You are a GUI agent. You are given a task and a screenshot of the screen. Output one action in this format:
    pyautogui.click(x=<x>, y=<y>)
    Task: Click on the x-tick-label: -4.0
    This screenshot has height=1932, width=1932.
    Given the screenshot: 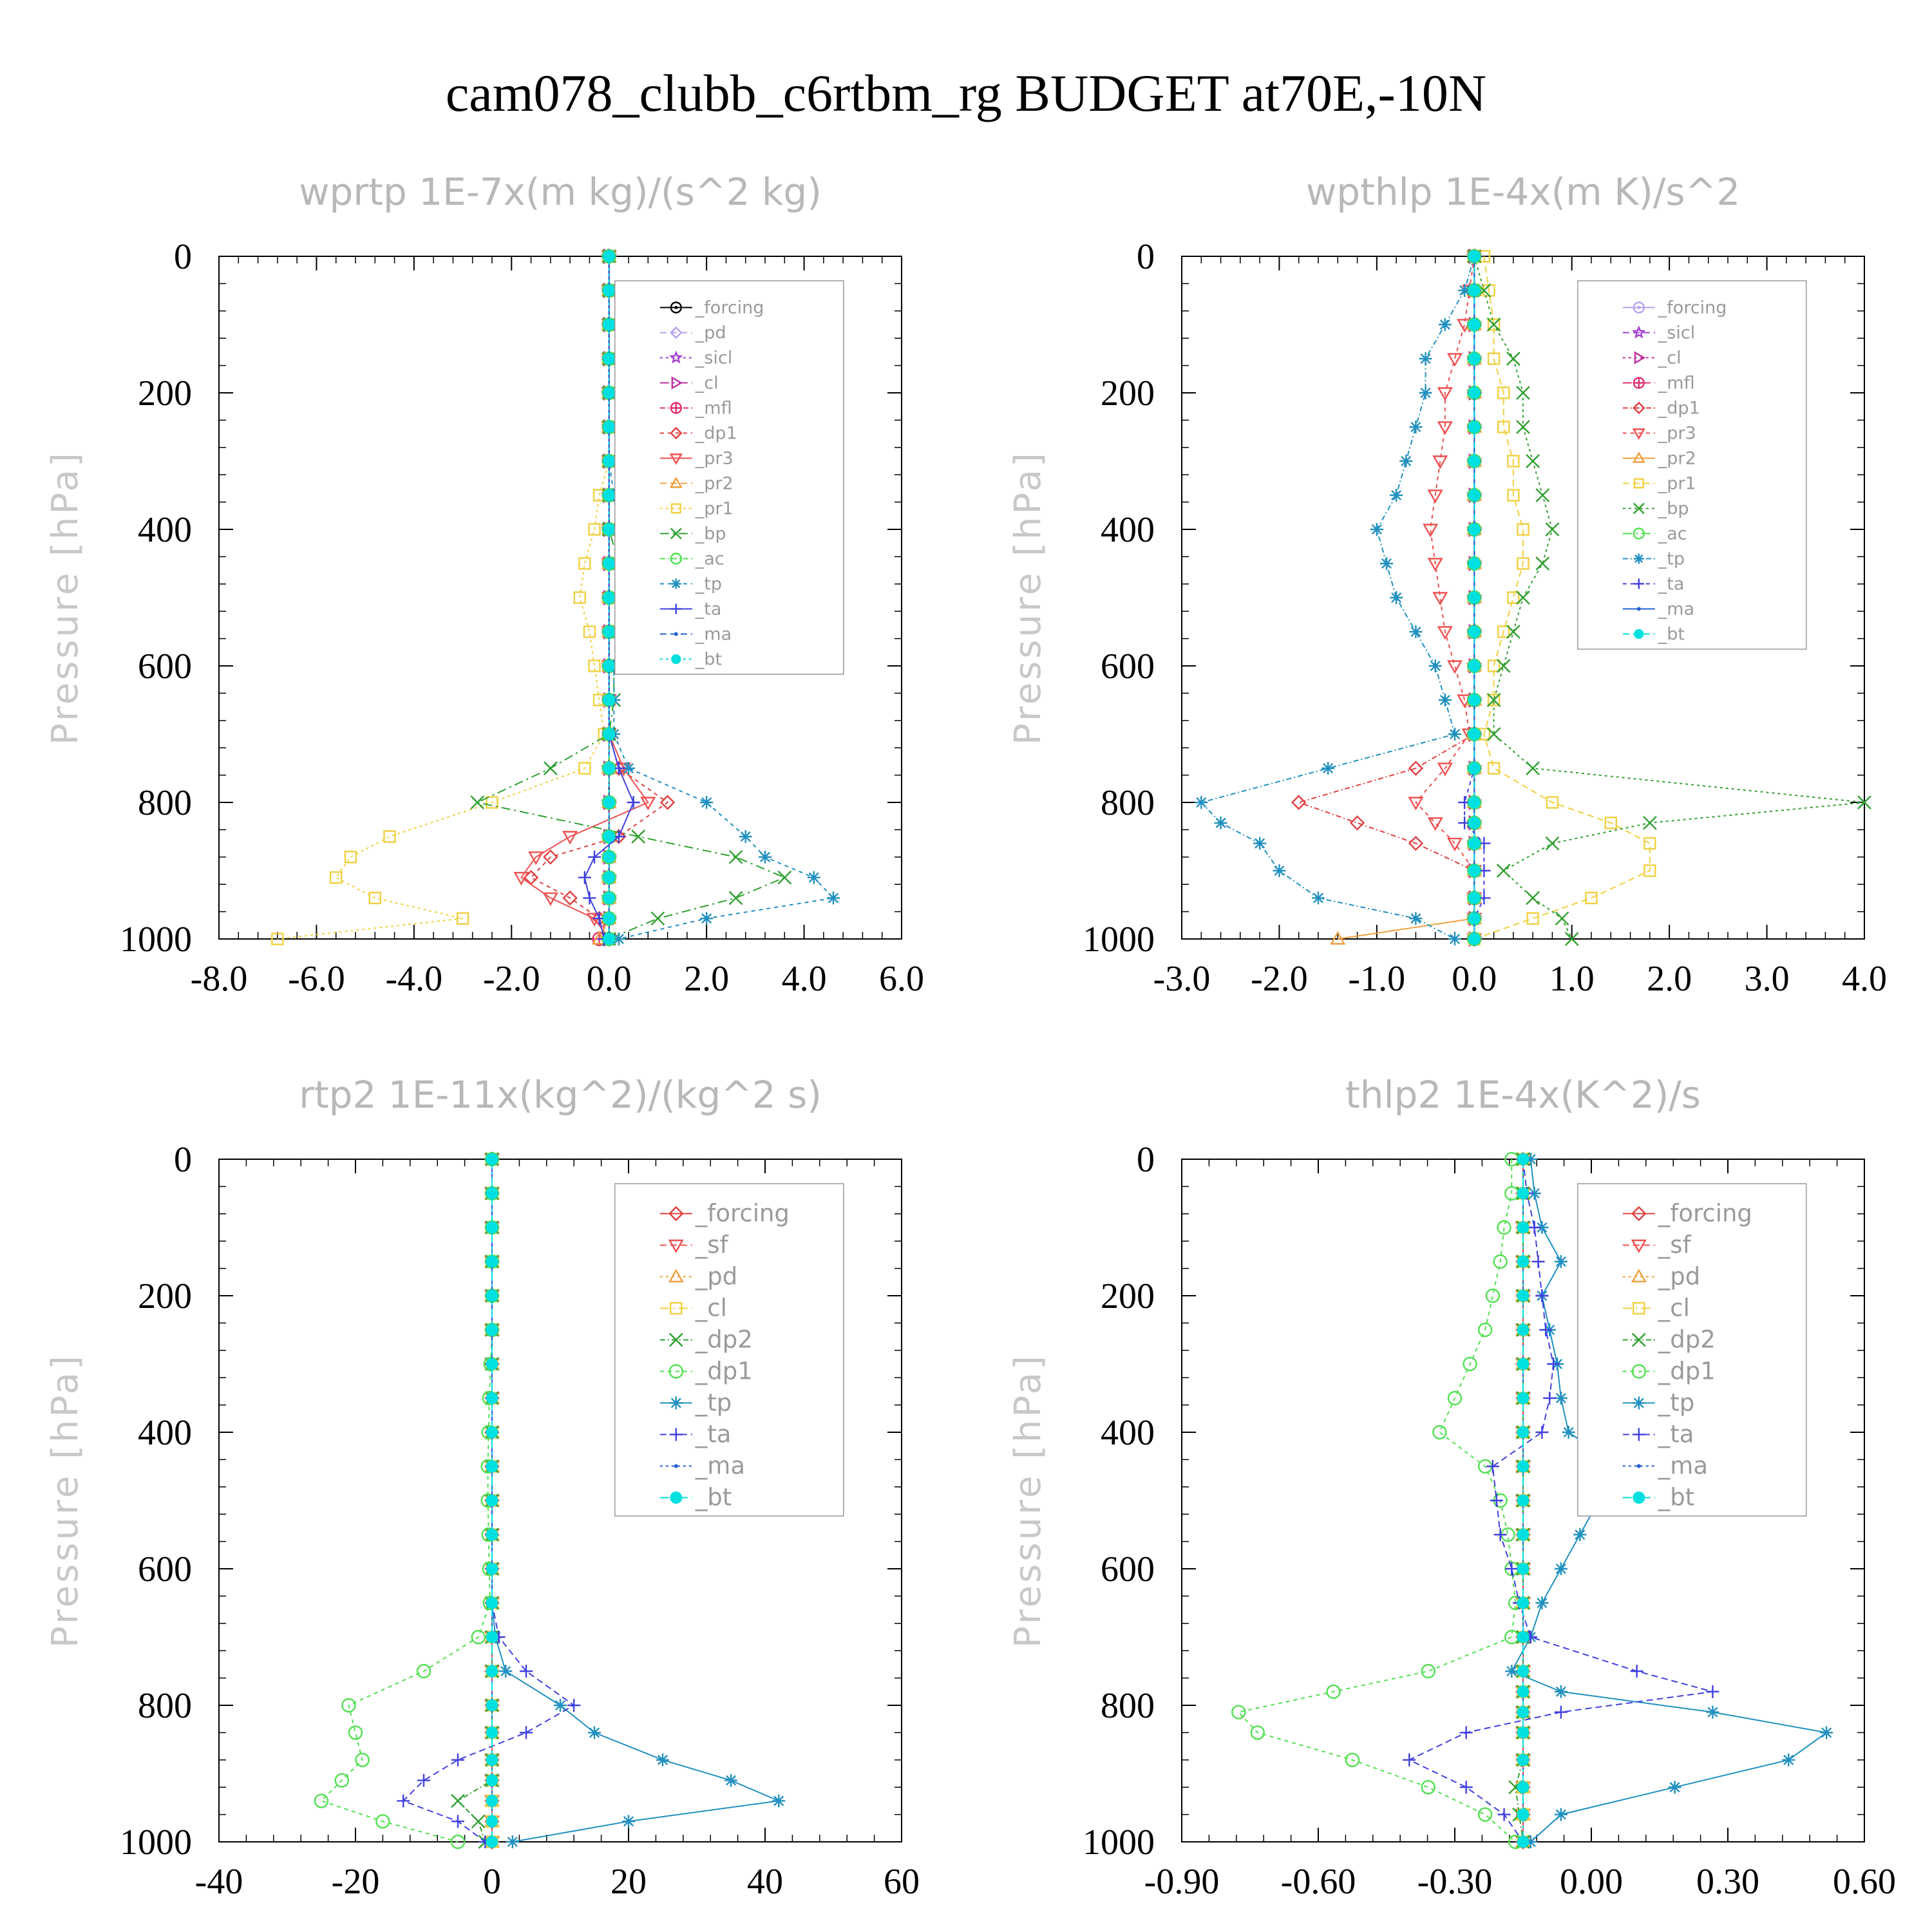 What is the action you would take?
    pyautogui.click(x=415, y=979)
    